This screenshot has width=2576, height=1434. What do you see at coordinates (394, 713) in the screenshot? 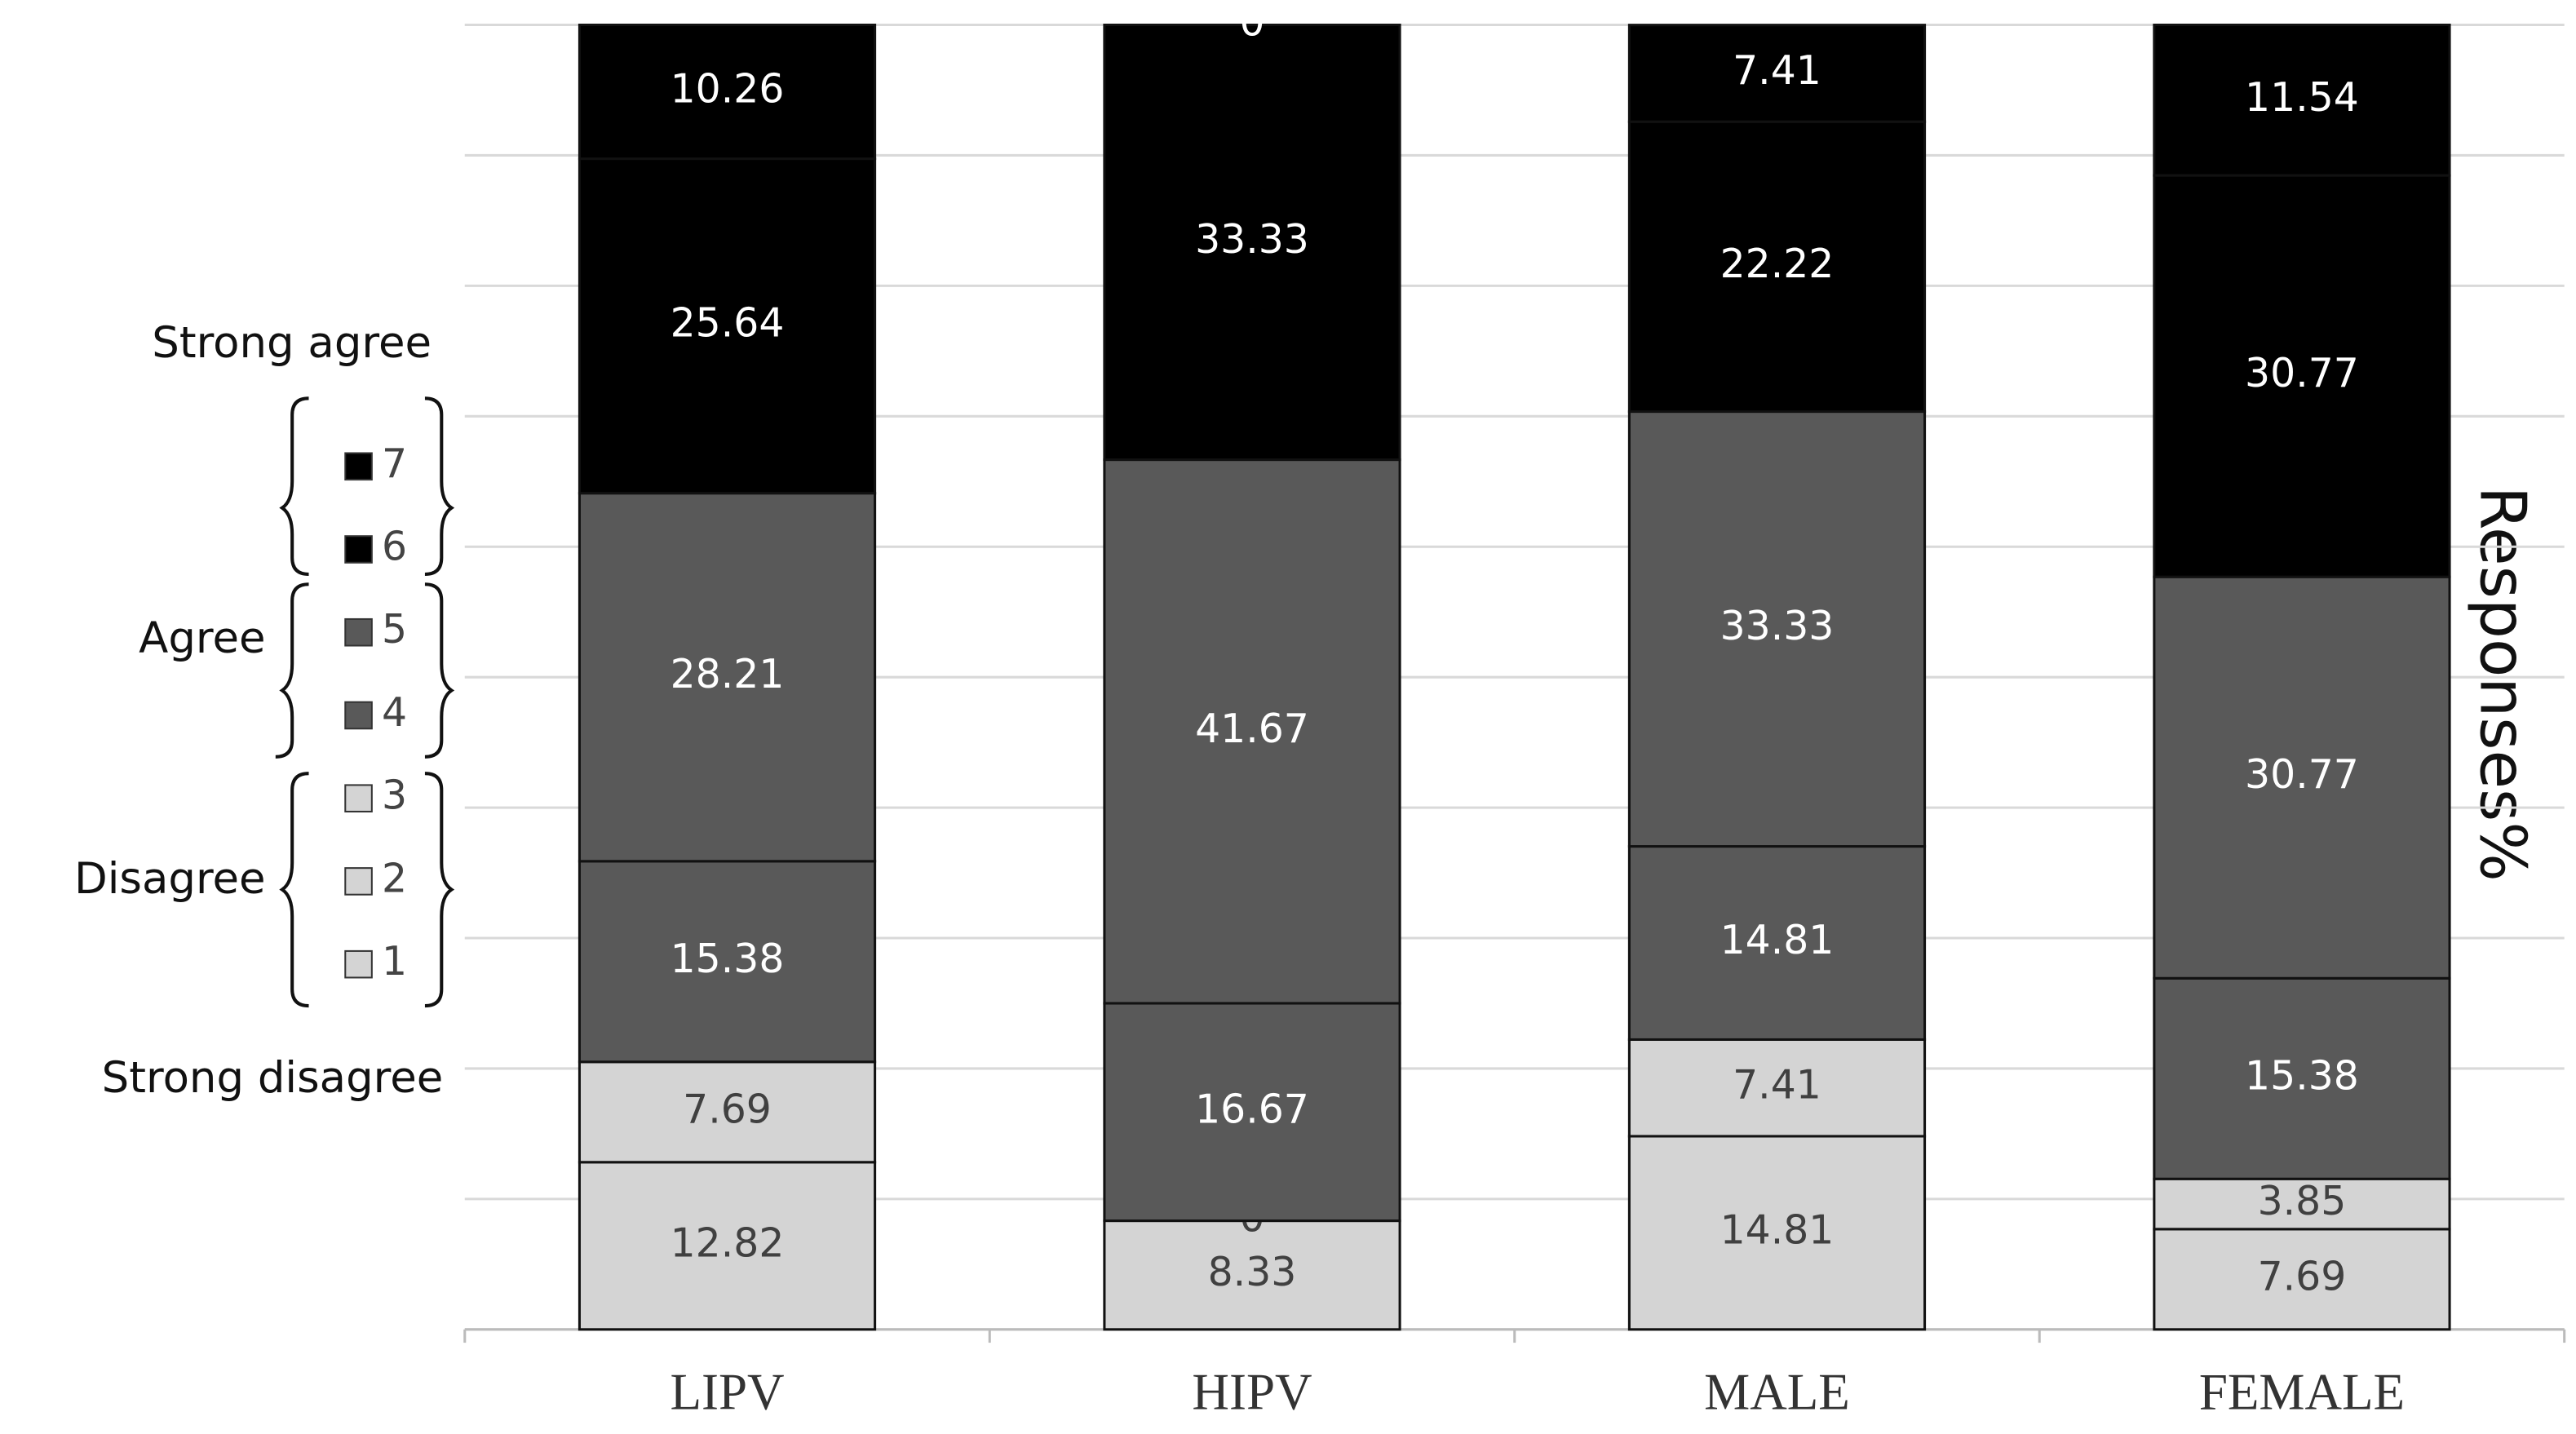
I see `legend-label: 4` at bounding box center [394, 713].